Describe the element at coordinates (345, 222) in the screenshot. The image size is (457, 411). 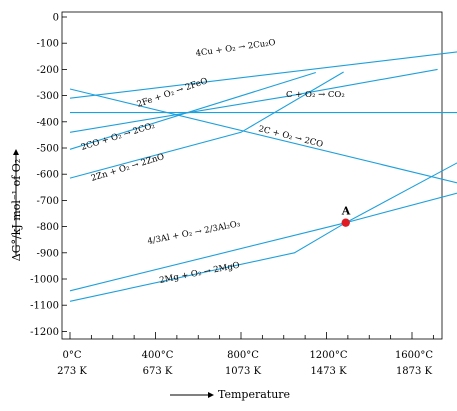
I see `point-a-marker` at that location.